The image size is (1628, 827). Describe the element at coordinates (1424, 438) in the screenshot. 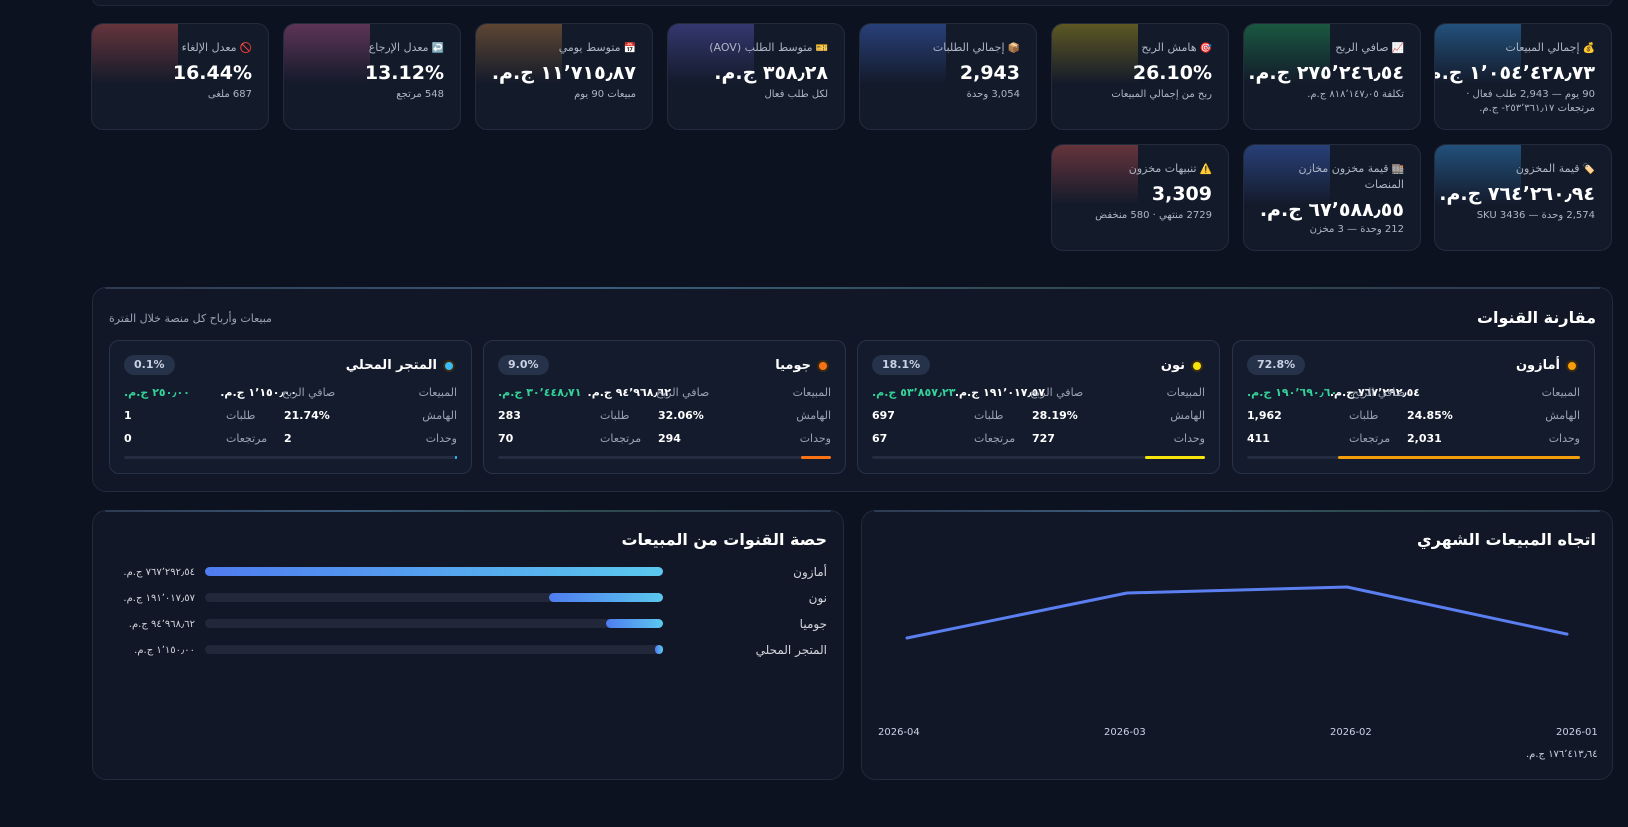

I see `value-units: 2,031` at that location.